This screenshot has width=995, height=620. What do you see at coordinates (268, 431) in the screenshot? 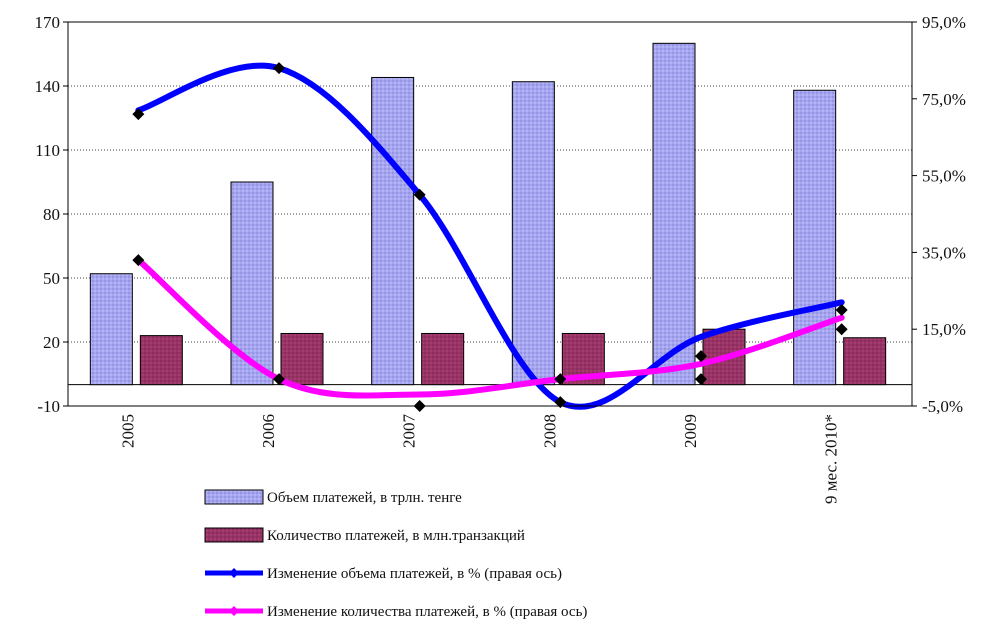
I see `x-tick-label: 2006` at bounding box center [268, 431].